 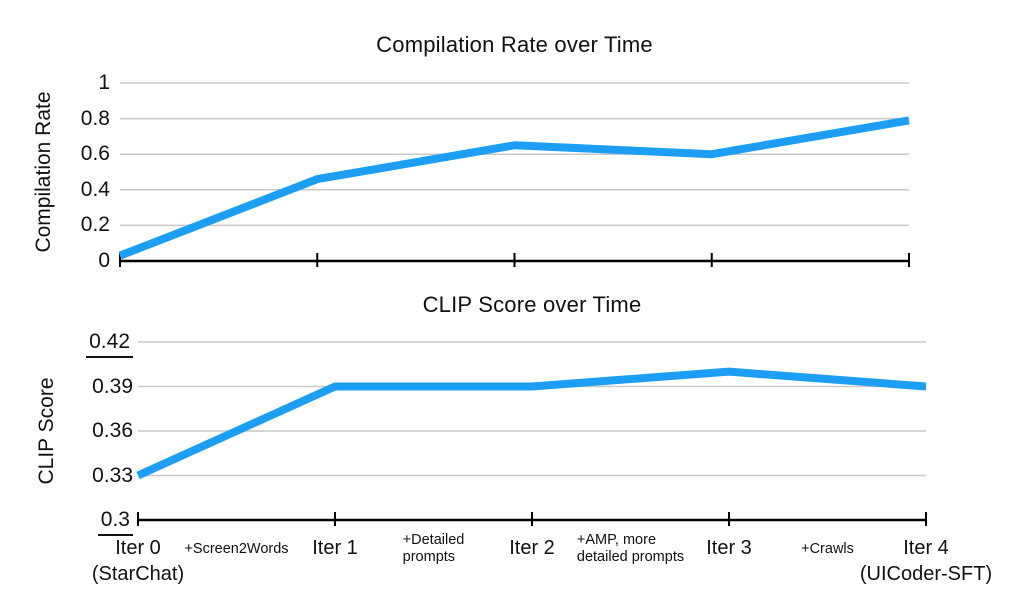 What do you see at coordinates (531, 423) in the screenshot?
I see `data-line-clip-score` at bounding box center [531, 423].